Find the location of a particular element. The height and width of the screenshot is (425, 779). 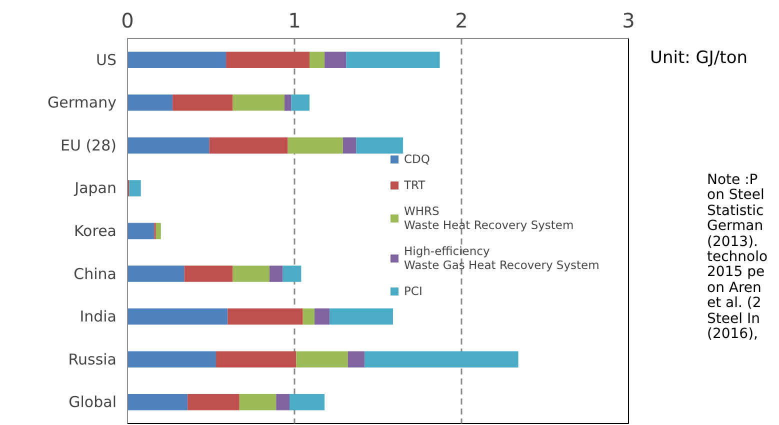

legend-label: TRT is located at coordinates (415, 185).